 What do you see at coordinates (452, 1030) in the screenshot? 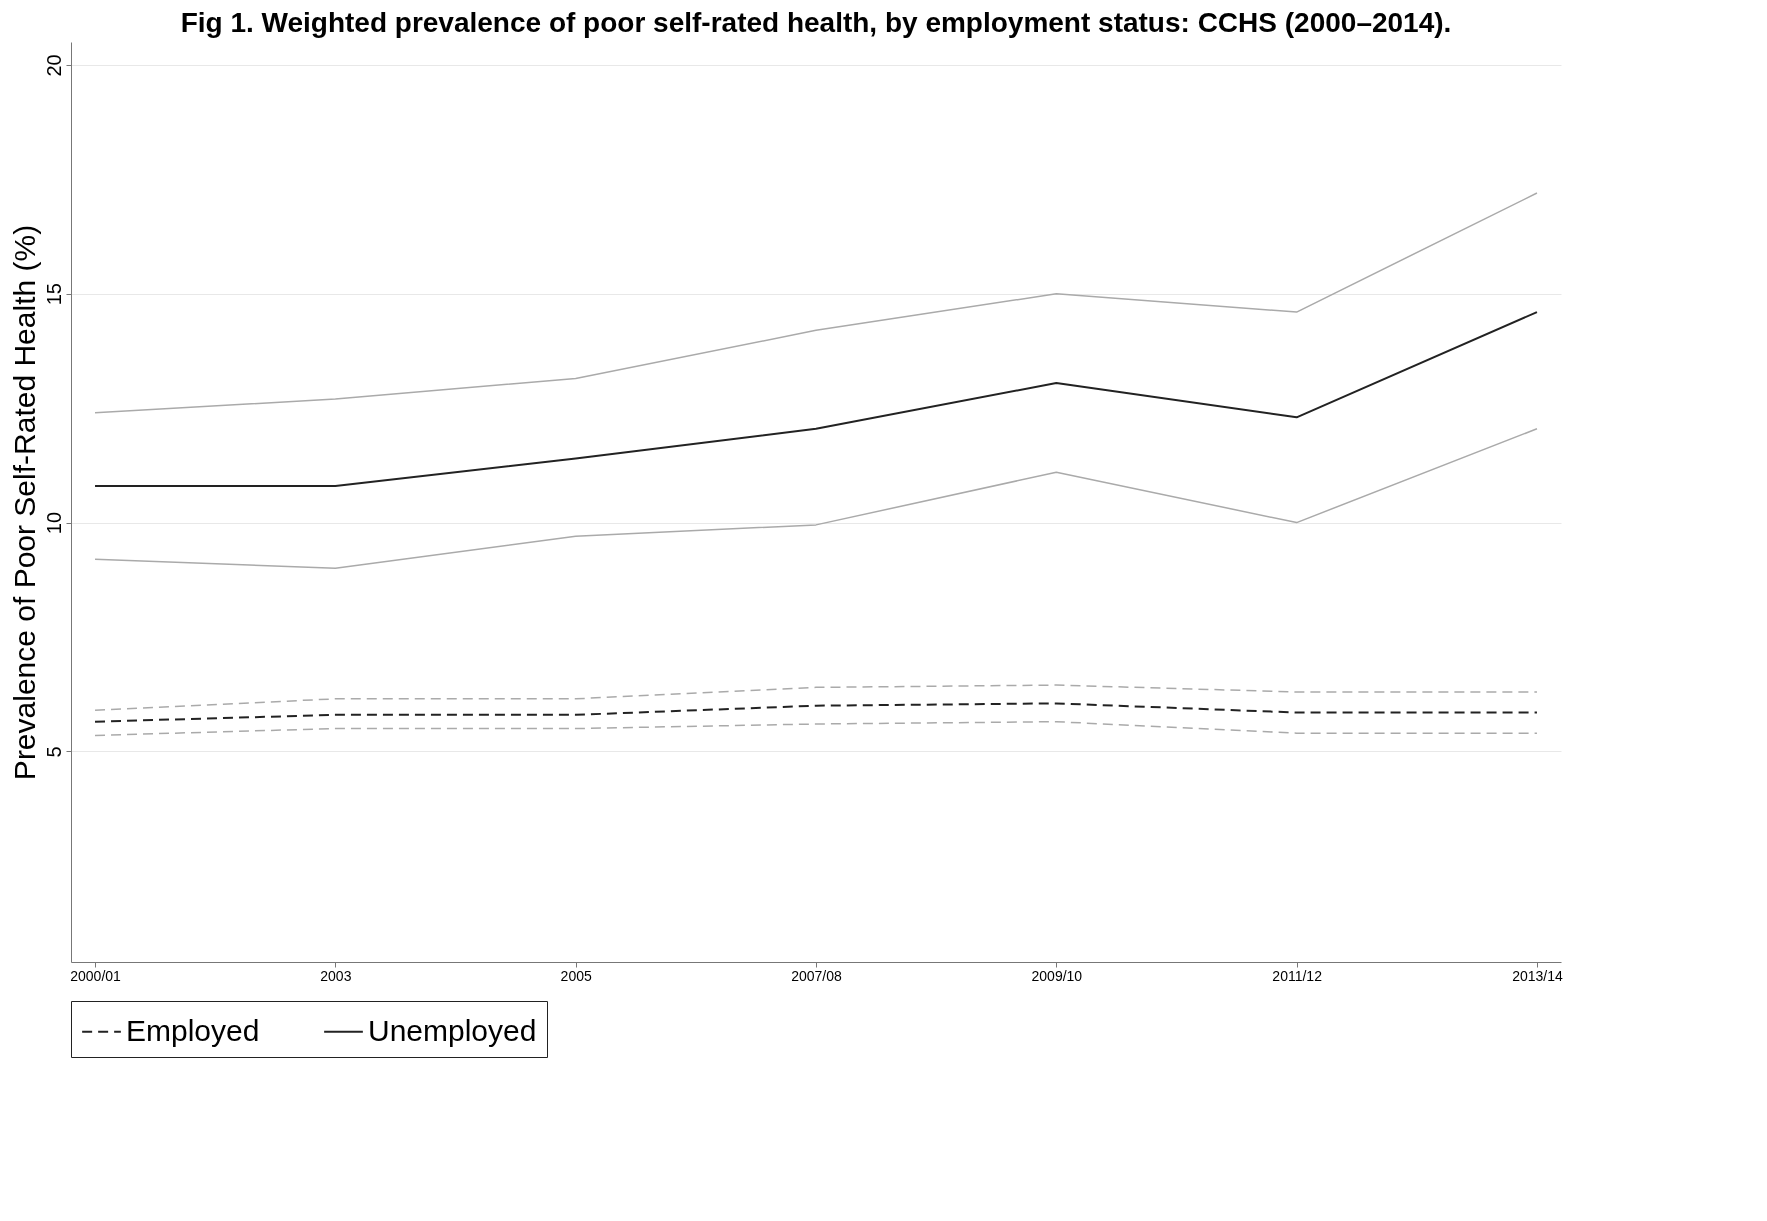
I see `legend-label: Unemployed` at bounding box center [452, 1030].